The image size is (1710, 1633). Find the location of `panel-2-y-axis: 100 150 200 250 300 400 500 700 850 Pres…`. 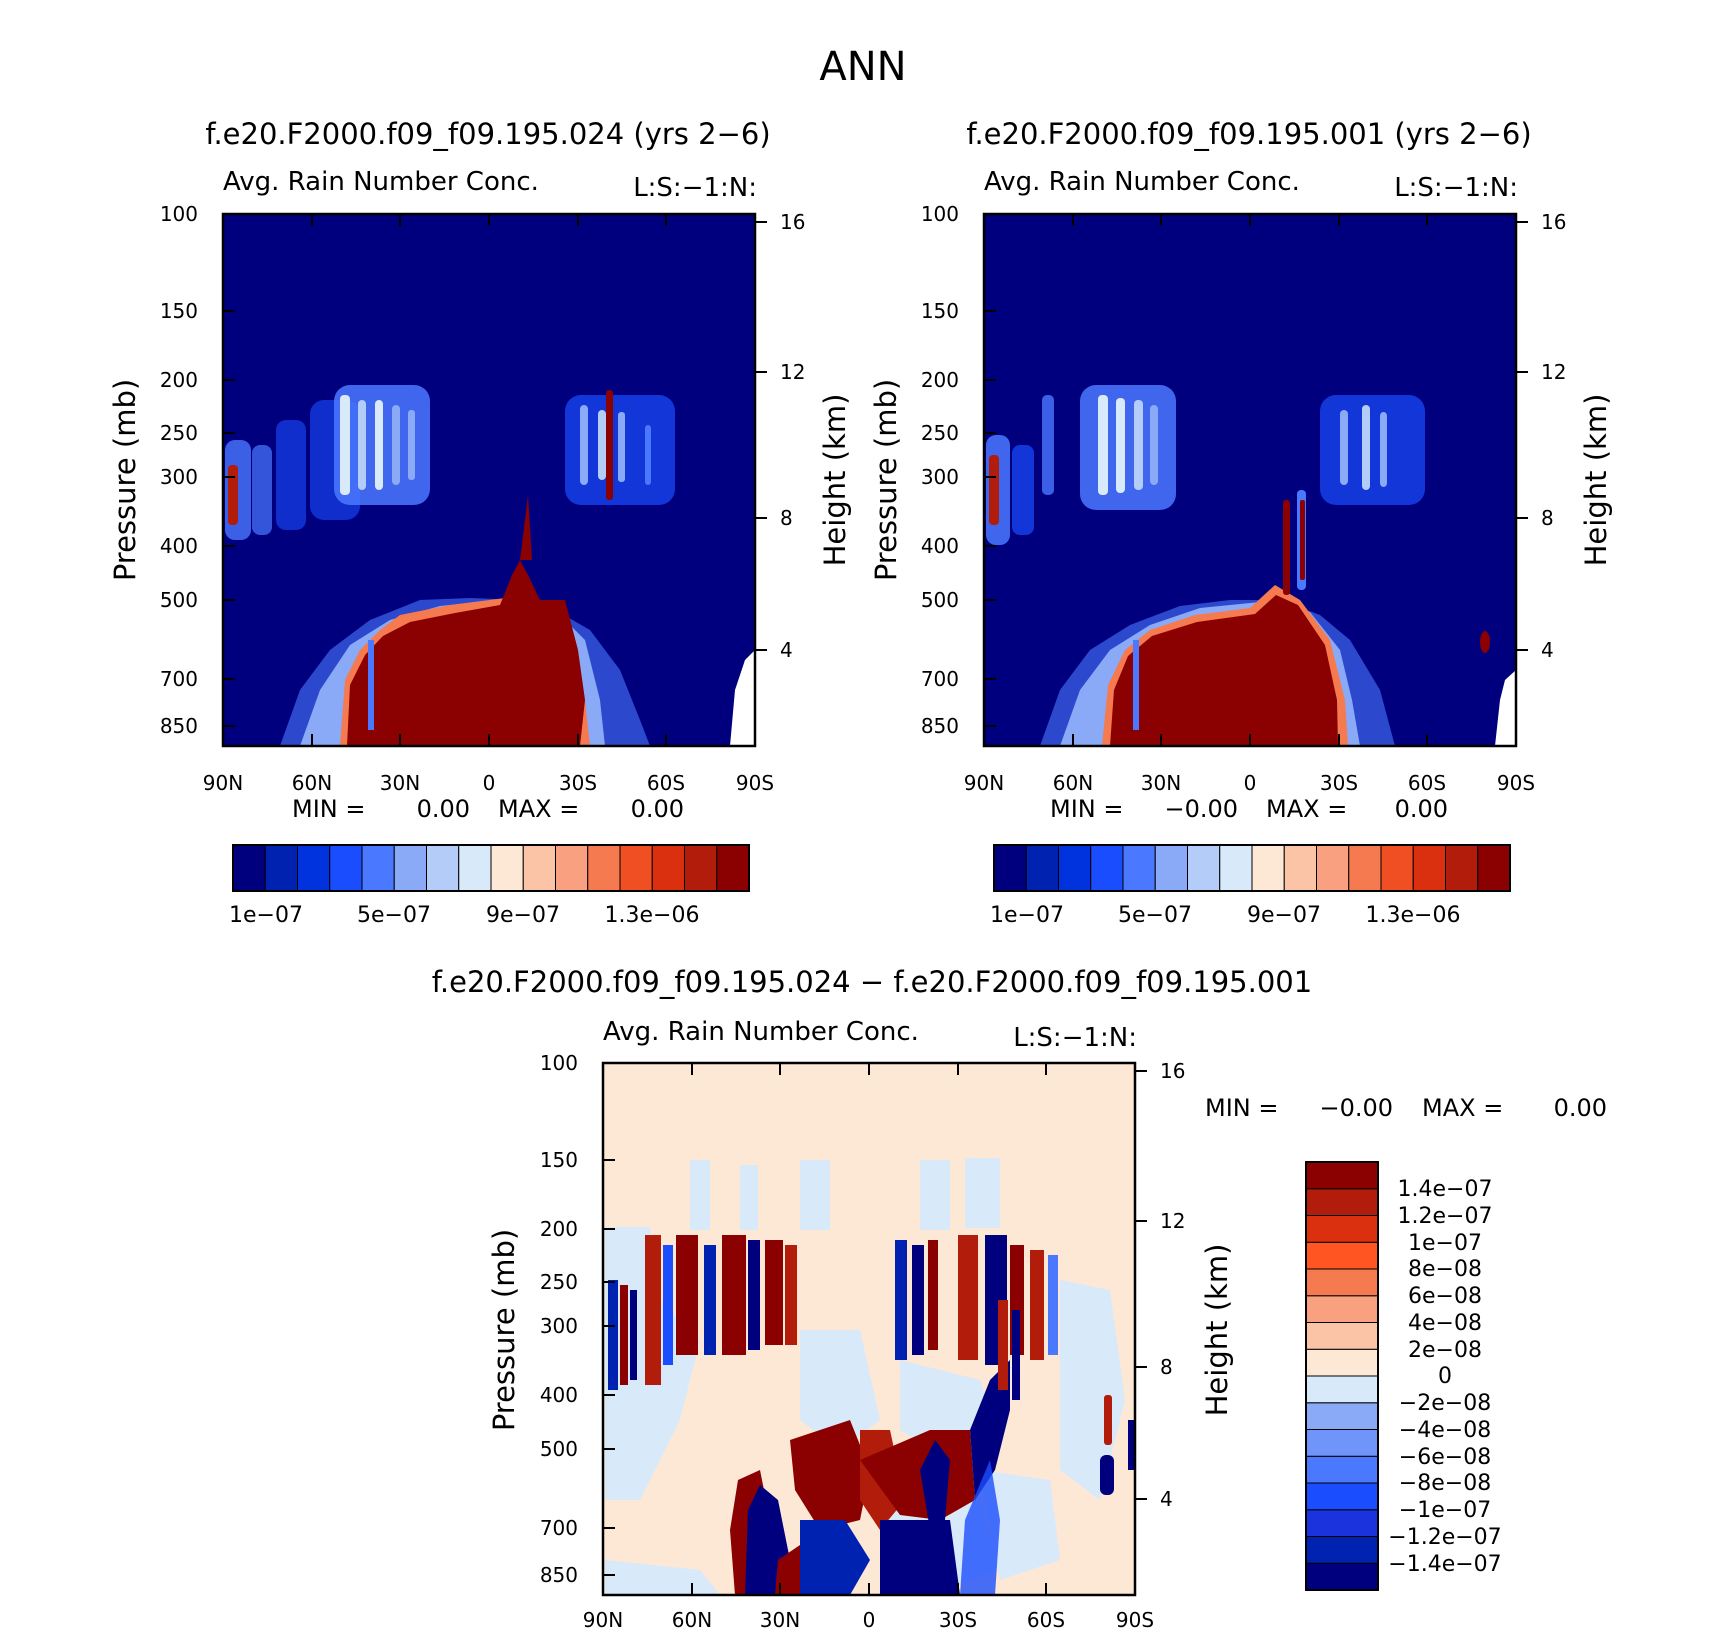

panel-2-y-axis: 100 150 200 250 300 400 500 700 850 Pres… is located at coordinates (932, 470).